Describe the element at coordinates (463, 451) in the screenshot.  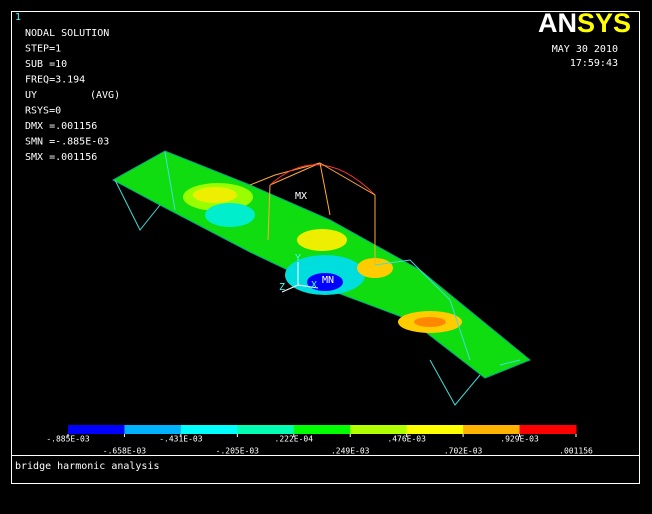
I see `legend-label: .702E-03` at that location.